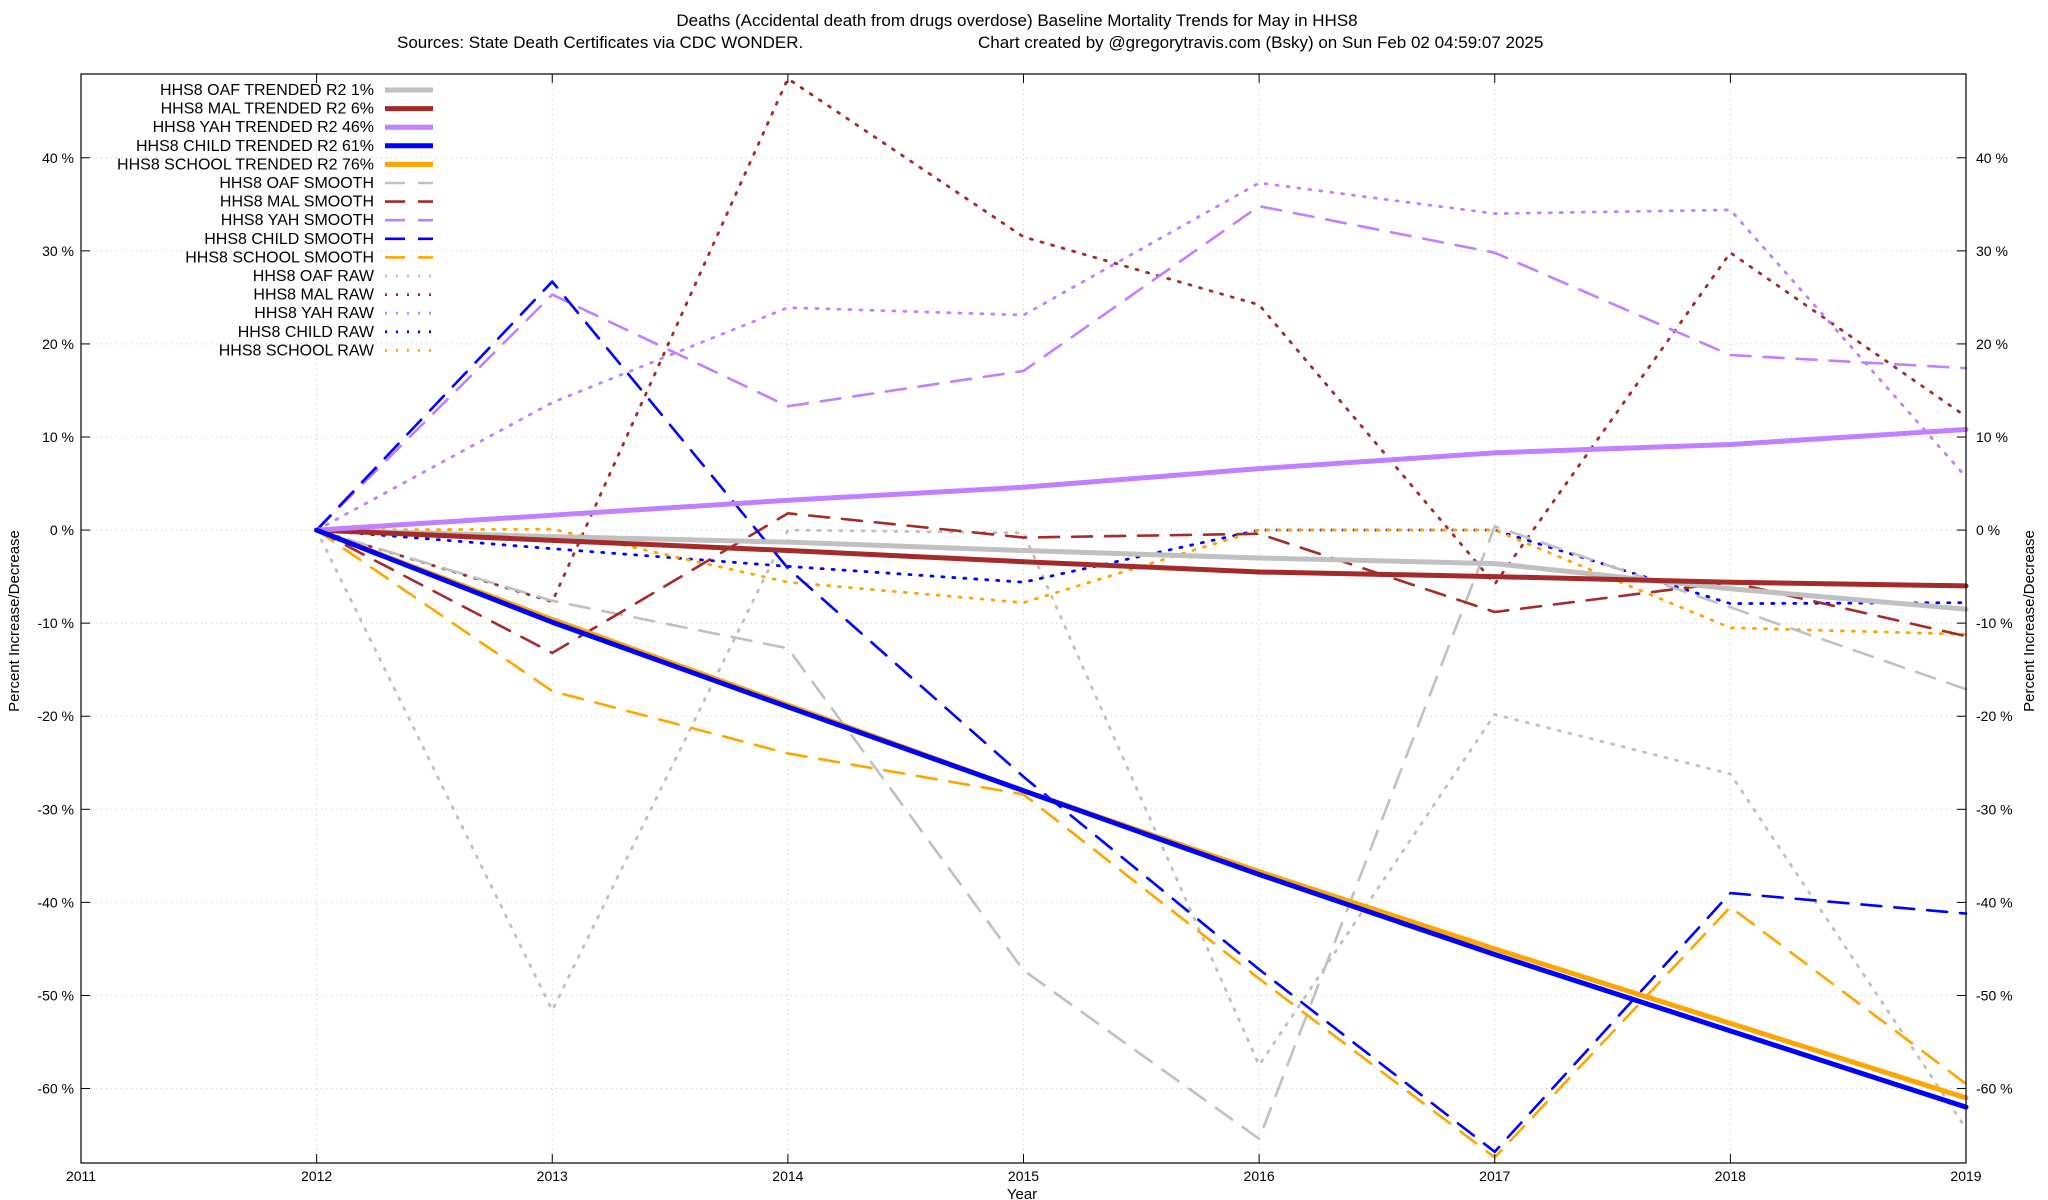 The width and height of the screenshot is (2048, 1200). I want to click on legend-label-12: HHS8 YAH RAW, so click(314, 313).